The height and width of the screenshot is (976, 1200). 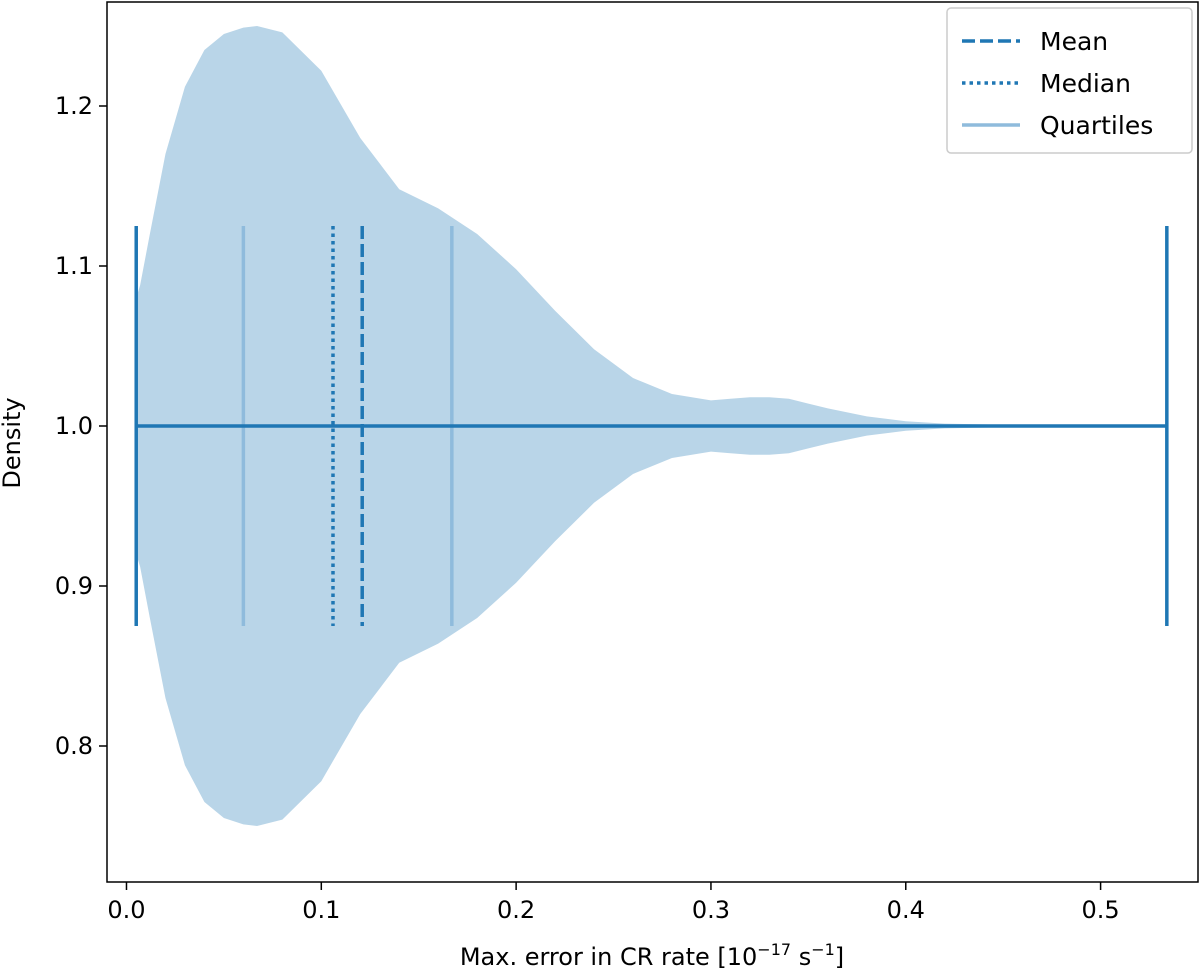 I want to click on legend: Mean Median Quartiles, so click(x=1069, y=80).